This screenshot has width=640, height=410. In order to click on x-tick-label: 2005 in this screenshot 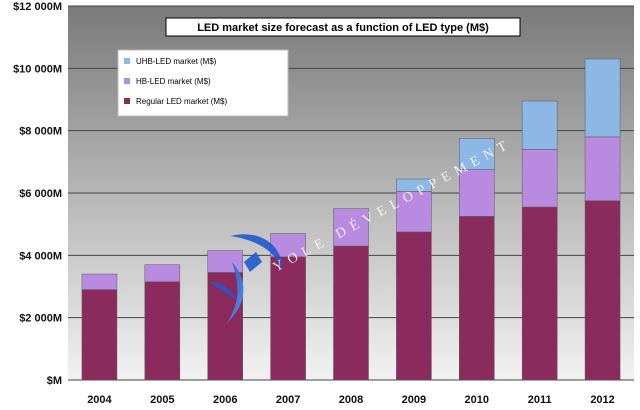, I will do `click(162, 400)`.